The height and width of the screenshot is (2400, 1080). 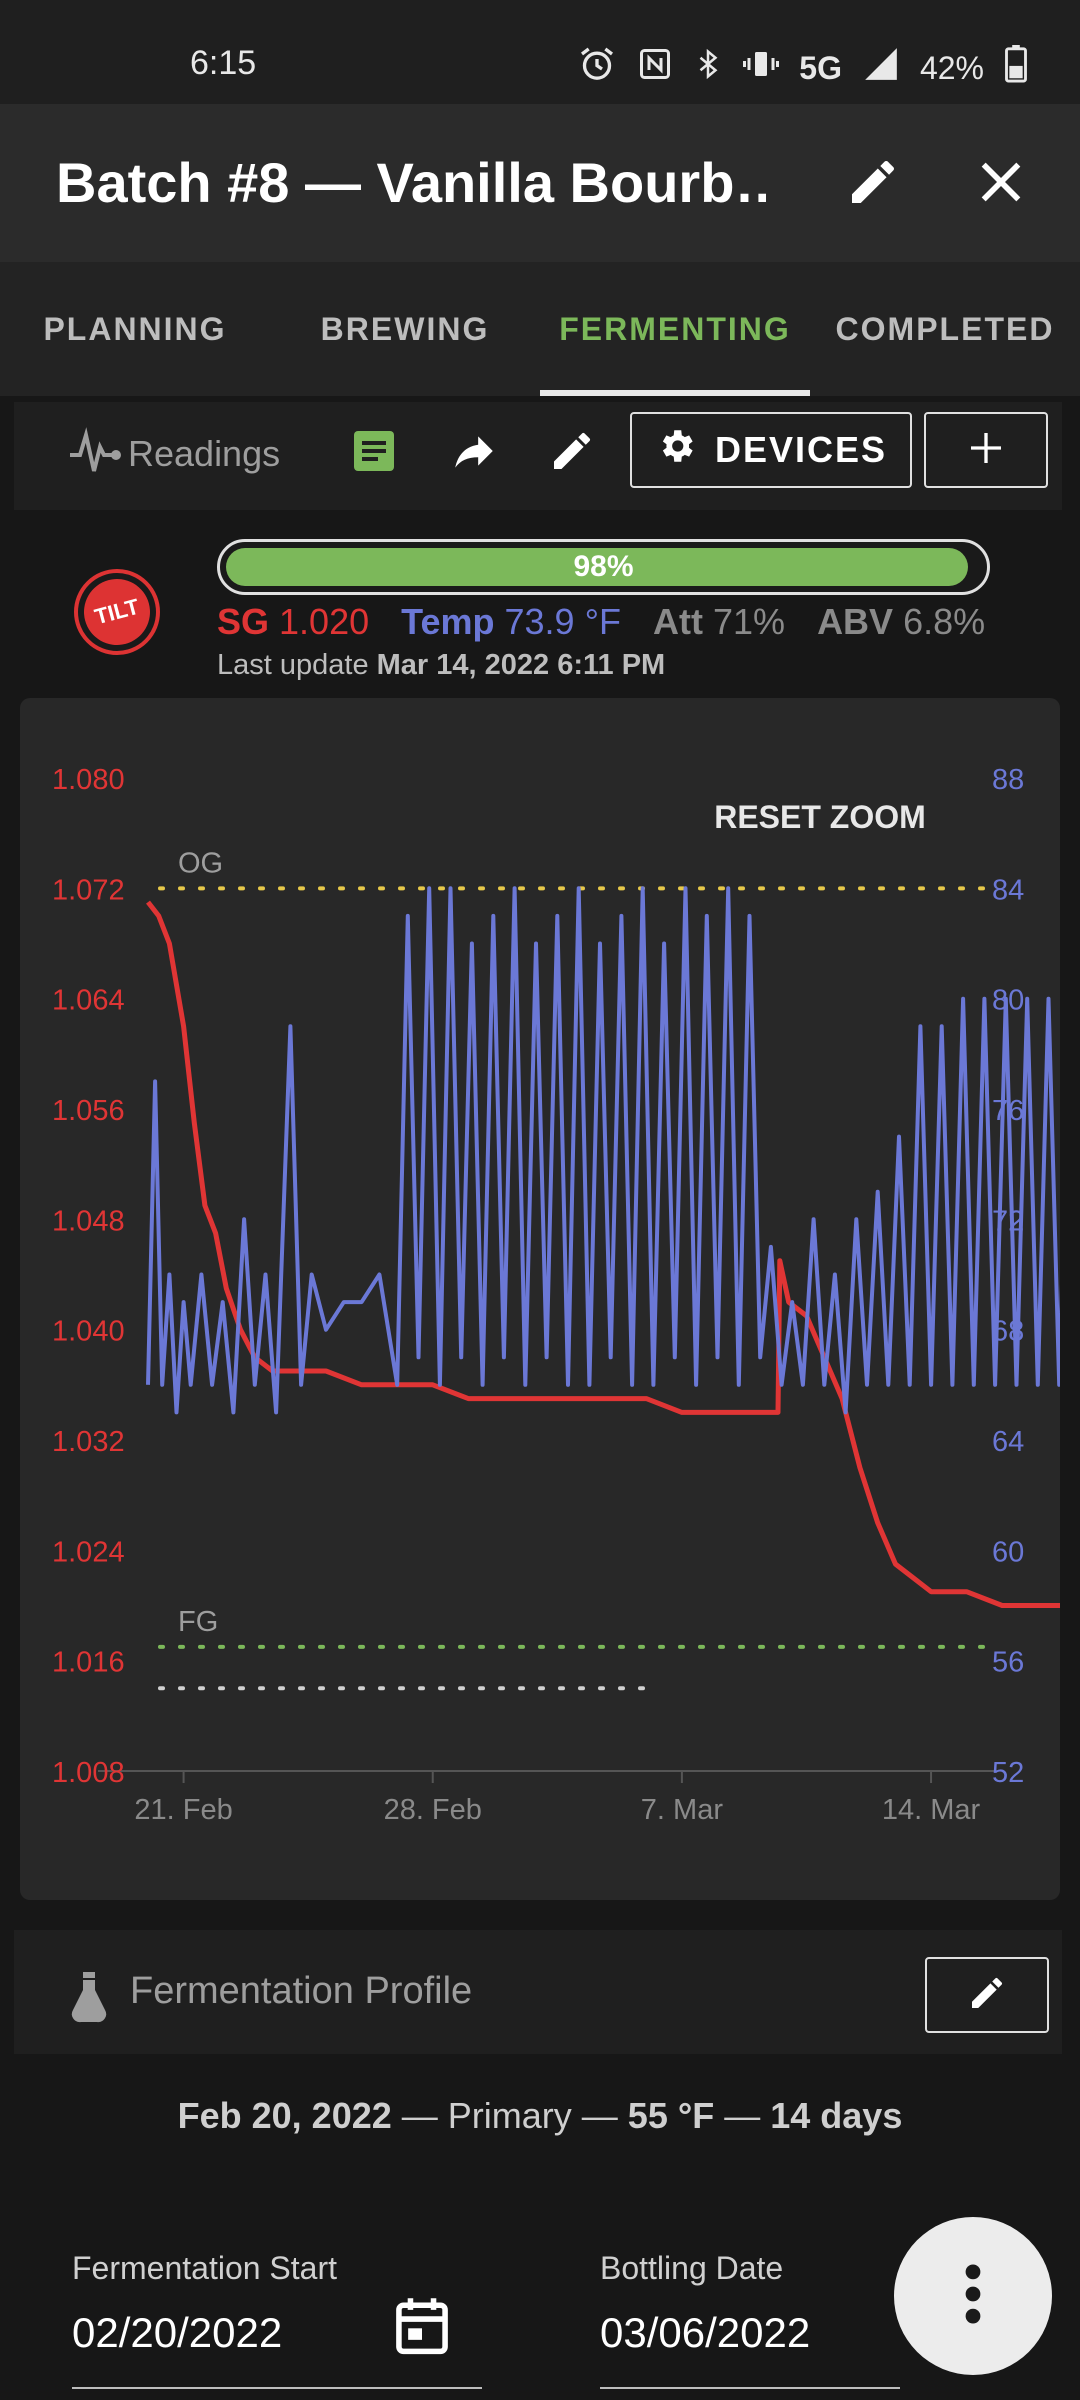 I want to click on edit-batch-button, so click(x=873, y=184).